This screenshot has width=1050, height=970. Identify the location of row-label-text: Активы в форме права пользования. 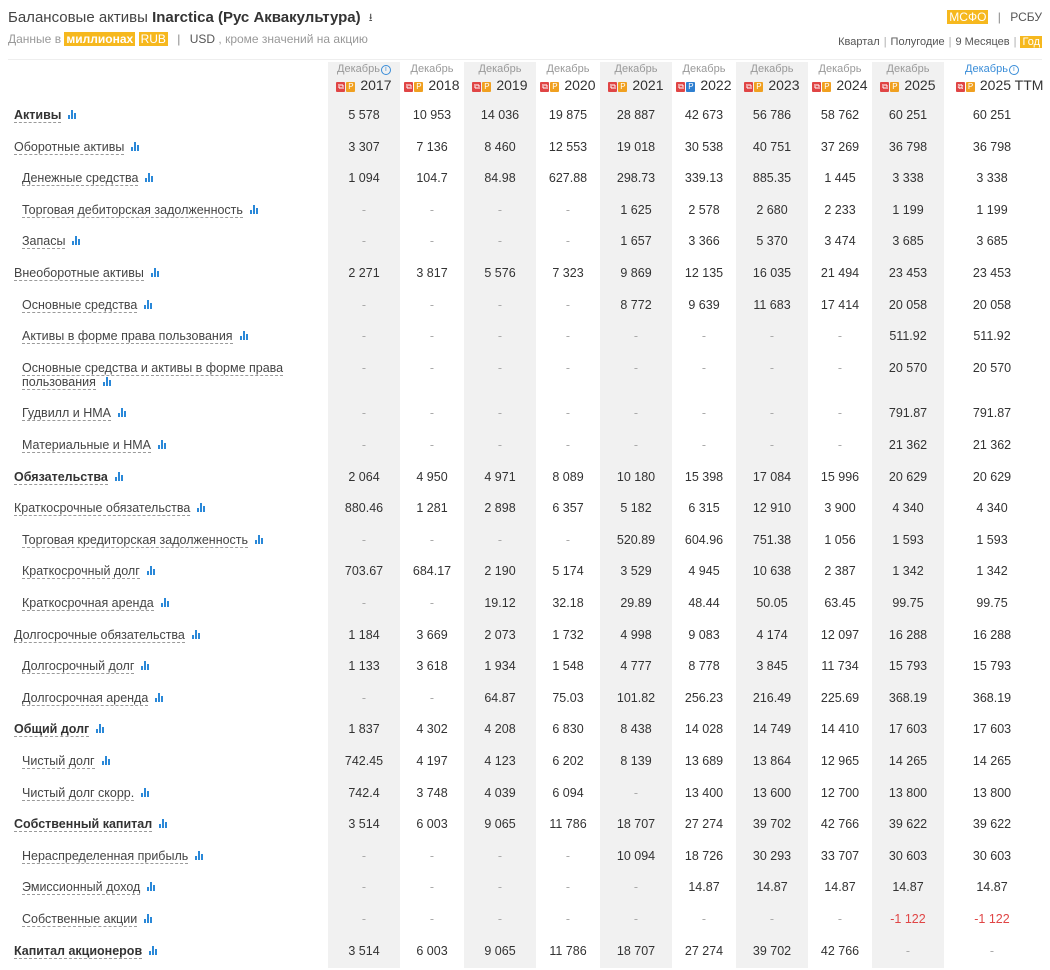
(127, 337).